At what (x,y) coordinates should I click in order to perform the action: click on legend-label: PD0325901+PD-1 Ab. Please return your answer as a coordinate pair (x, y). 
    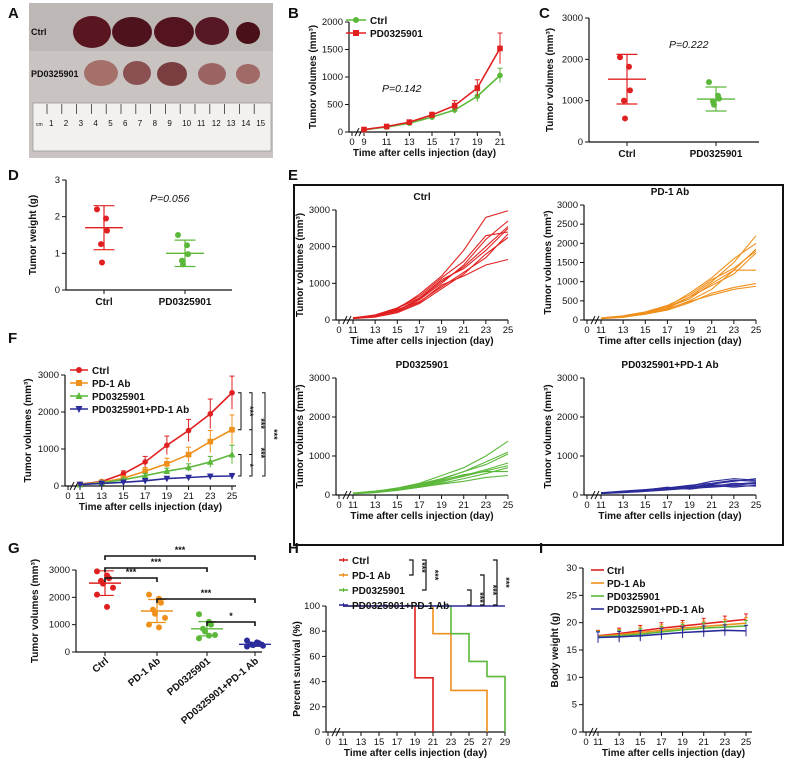
    Looking at the image, I should click on (140, 410).